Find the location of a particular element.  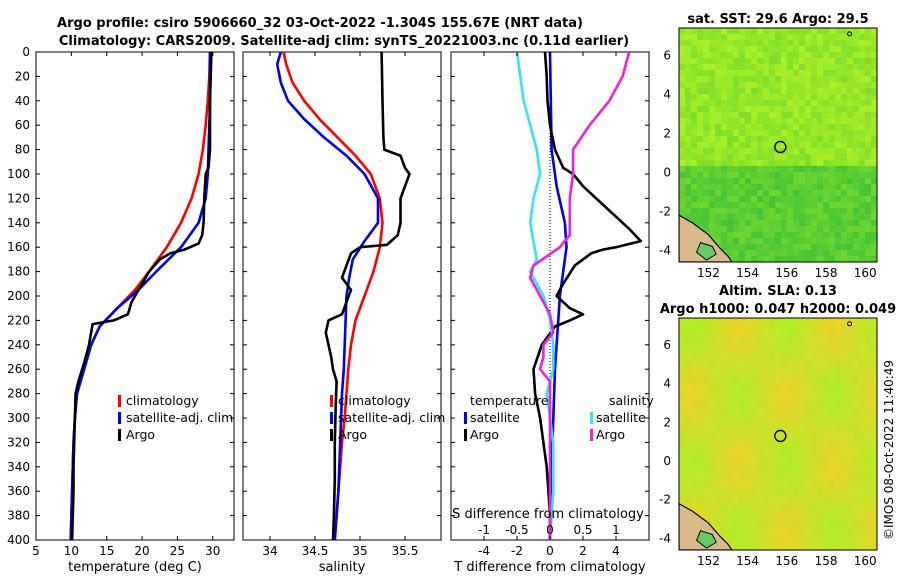

lon-tick-label: 156 is located at coordinates (786, 561).